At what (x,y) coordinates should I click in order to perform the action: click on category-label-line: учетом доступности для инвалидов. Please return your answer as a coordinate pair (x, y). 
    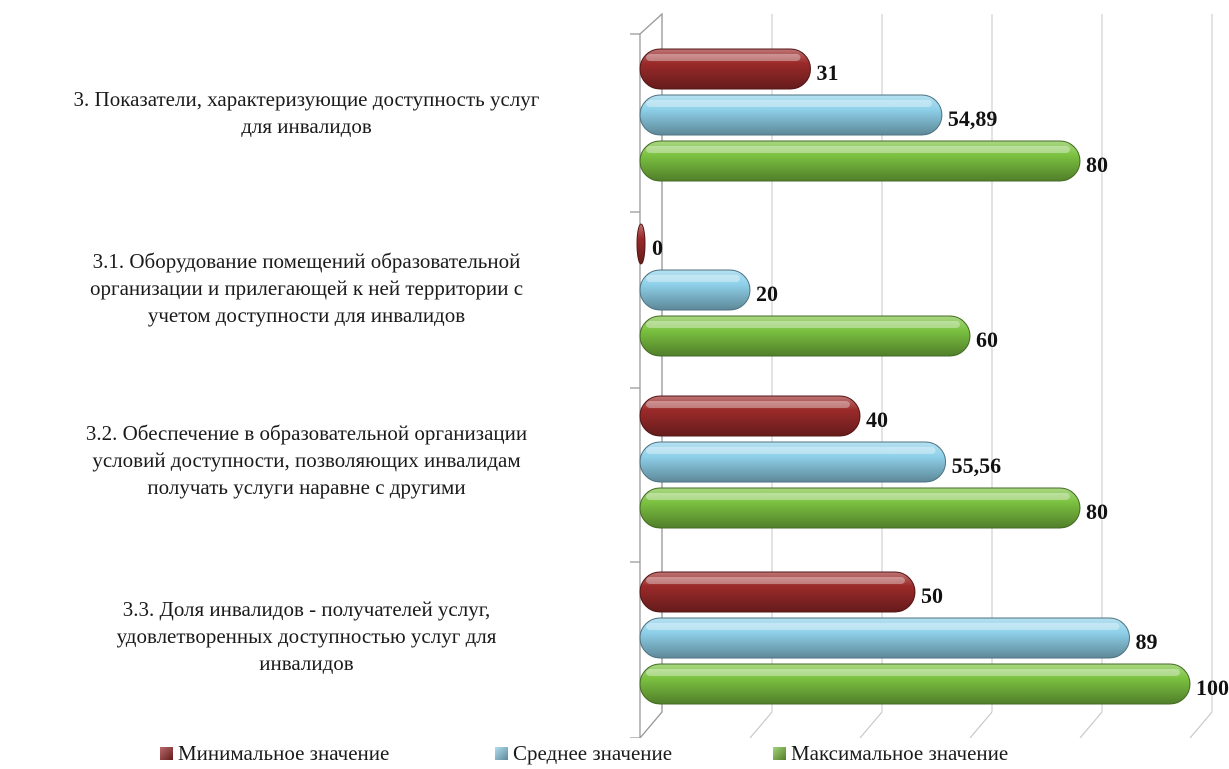
    Looking at the image, I should click on (306, 314).